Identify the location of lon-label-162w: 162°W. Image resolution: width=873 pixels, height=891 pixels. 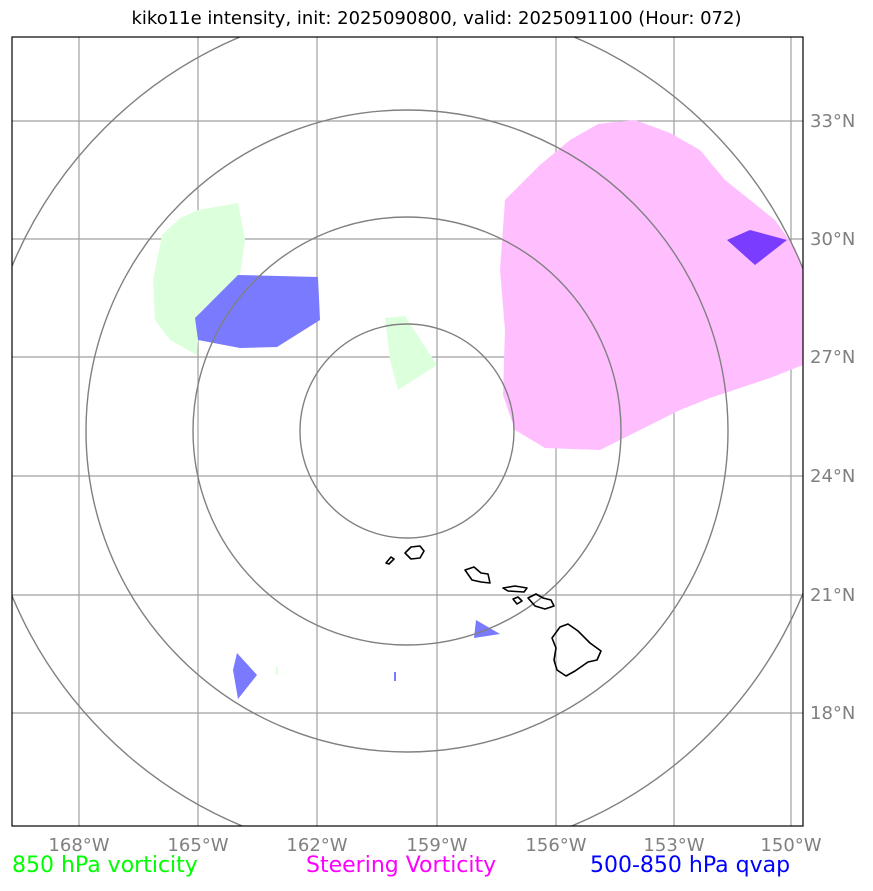
(316, 845).